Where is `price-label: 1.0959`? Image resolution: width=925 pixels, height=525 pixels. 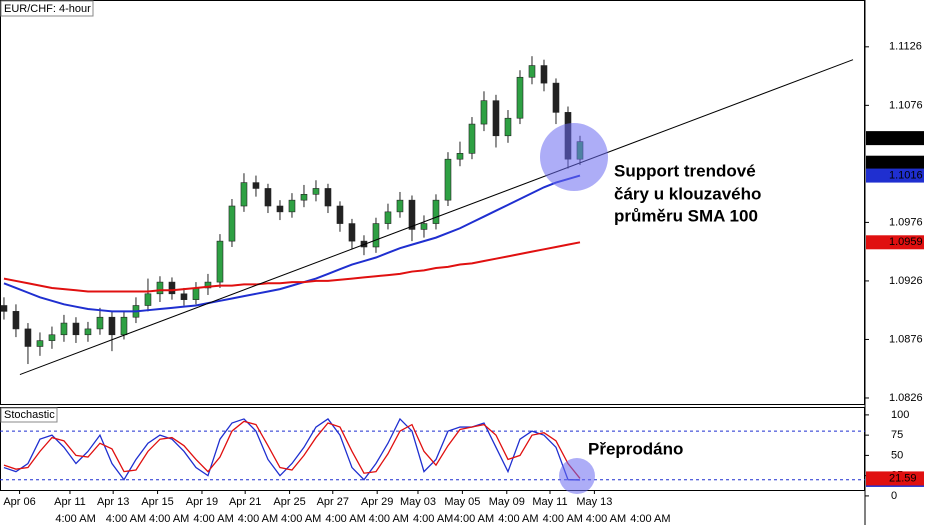
price-label: 1.0959 is located at coordinates (906, 242).